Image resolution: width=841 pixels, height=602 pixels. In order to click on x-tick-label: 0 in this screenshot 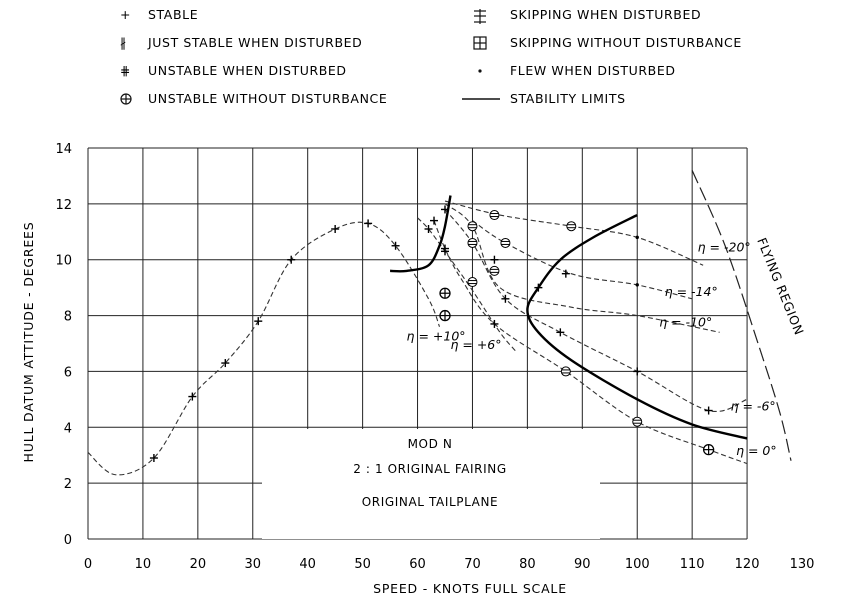, I will do `click(88, 564)`.